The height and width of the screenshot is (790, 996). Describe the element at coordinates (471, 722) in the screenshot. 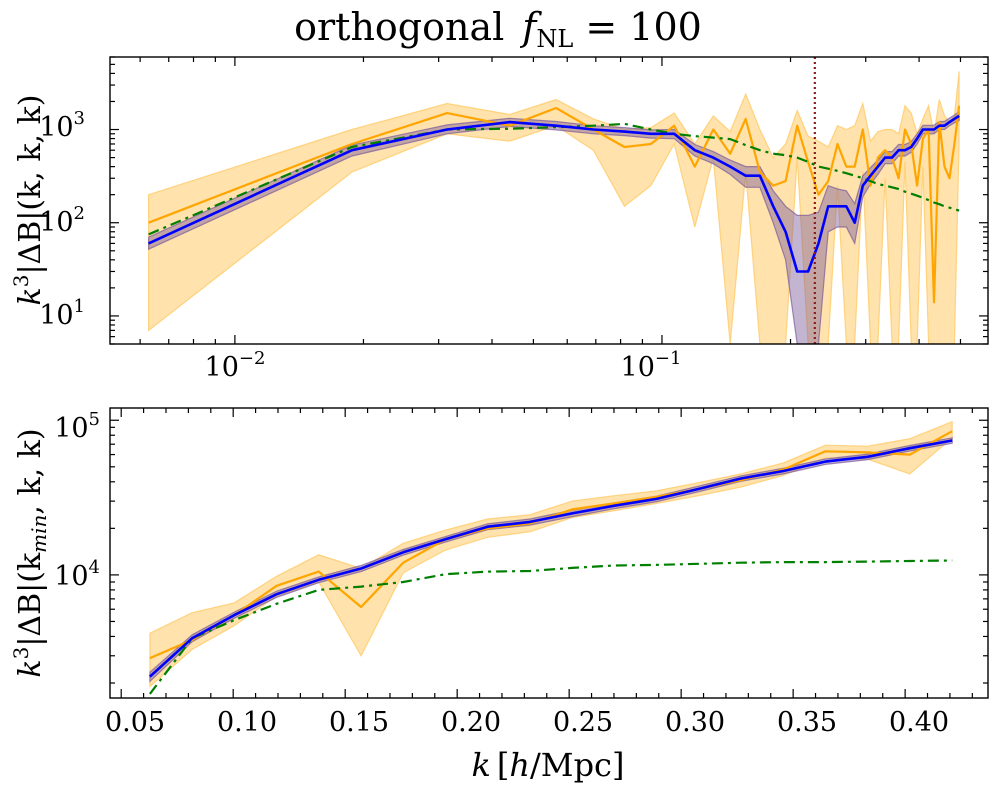

I see `bottom-xtick-label-4: 0.20` at that location.